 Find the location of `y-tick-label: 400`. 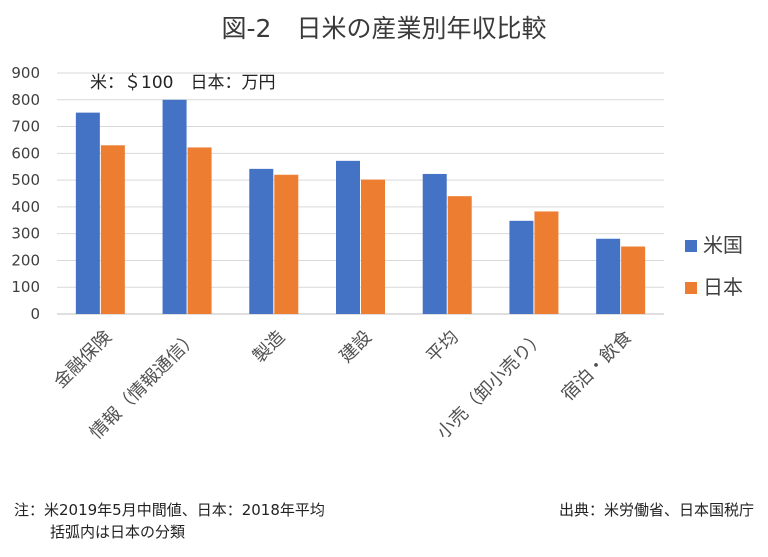

y-tick-label: 400 is located at coordinates (25, 207).